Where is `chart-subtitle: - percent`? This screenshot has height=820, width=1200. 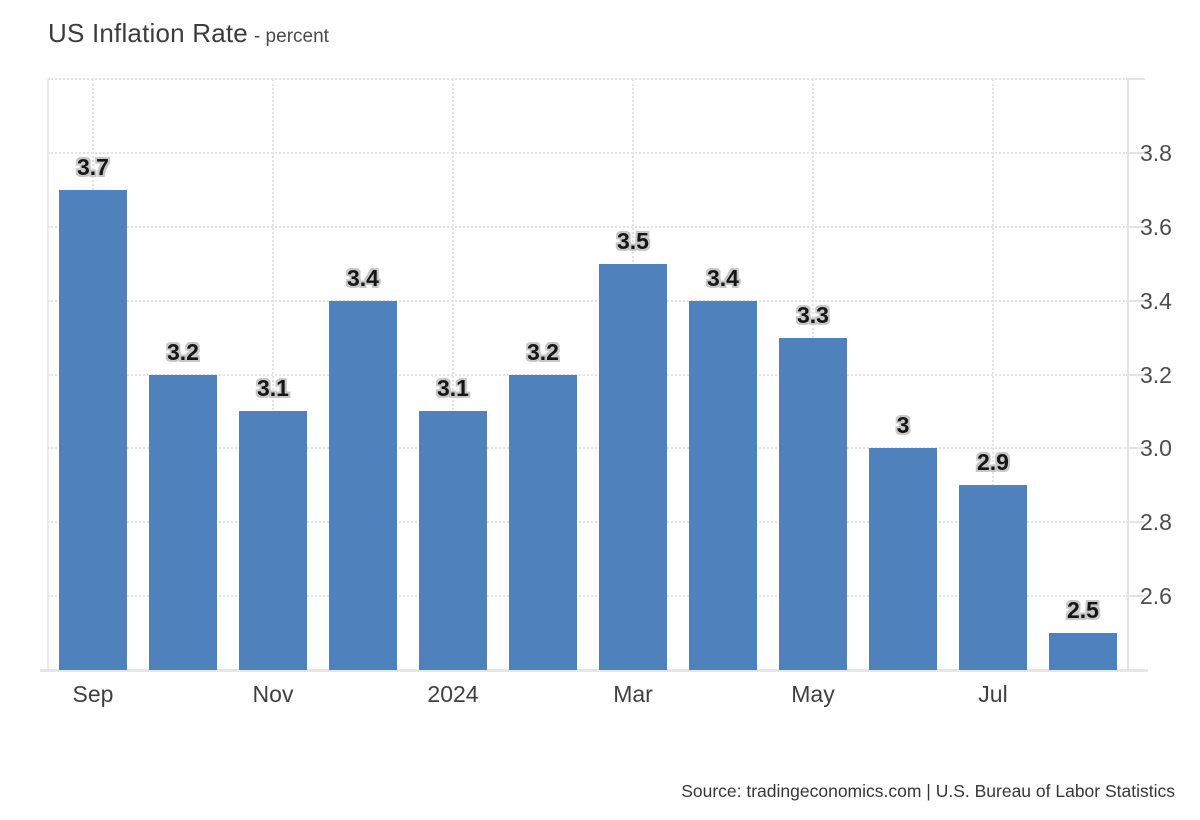
chart-subtitle: - percent is located at coordinates (291, 36).